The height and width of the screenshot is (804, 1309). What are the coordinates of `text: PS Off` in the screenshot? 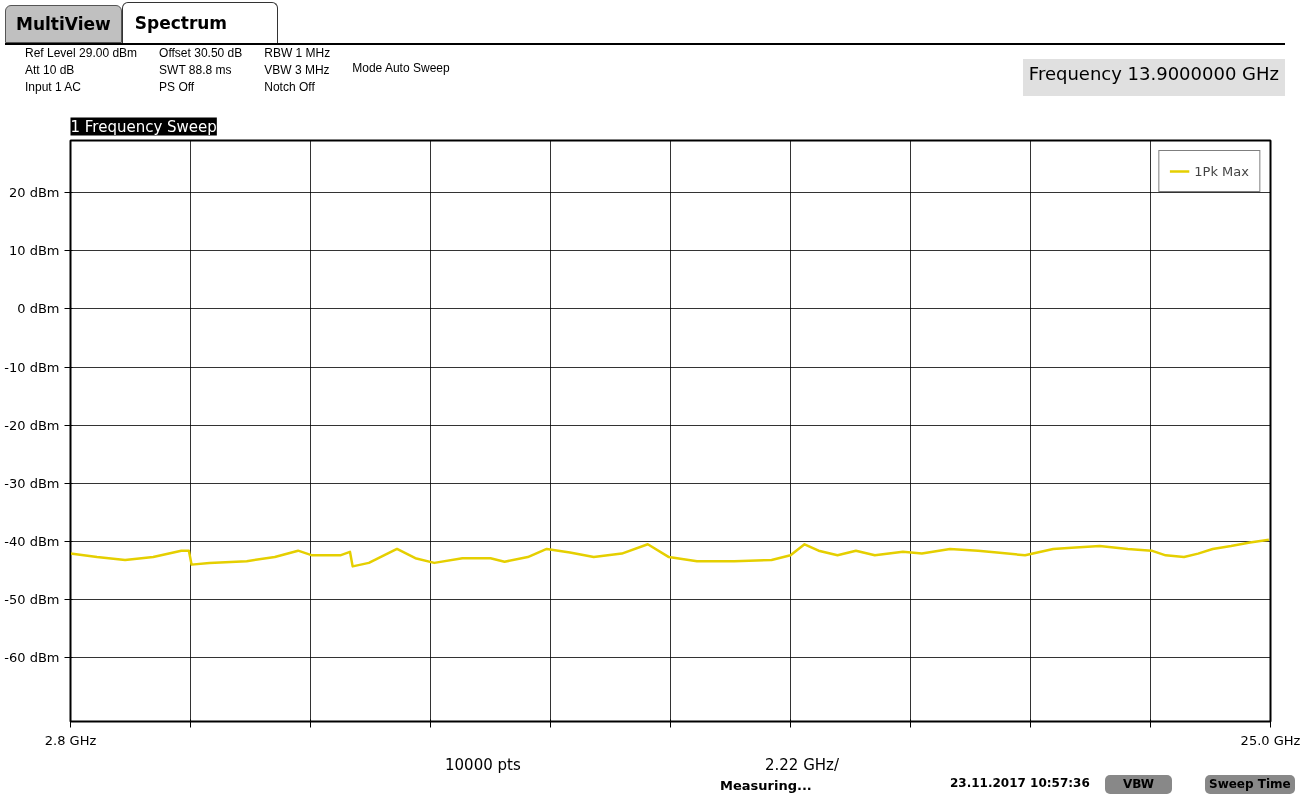 It's located at (177, 88).